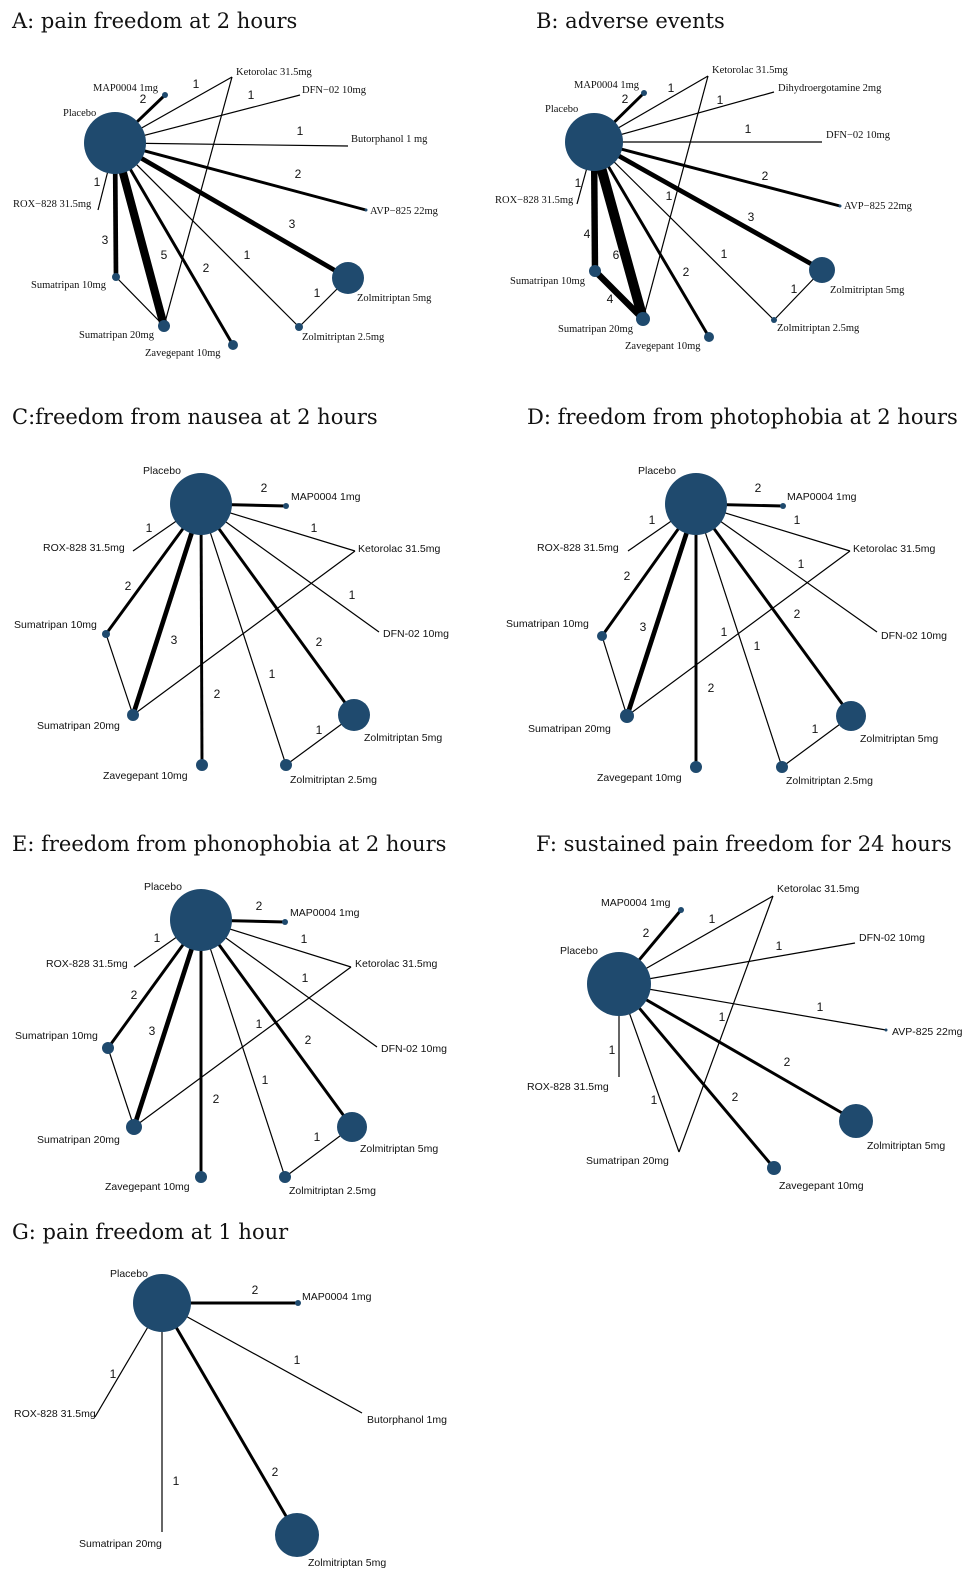 This screenshot has width=979, height=1596. What do you see at coordinates (737, 963) in the screenshot?
I see `edge-placebo-to-dfn-02-10mg` at bounding box center [737, 963].